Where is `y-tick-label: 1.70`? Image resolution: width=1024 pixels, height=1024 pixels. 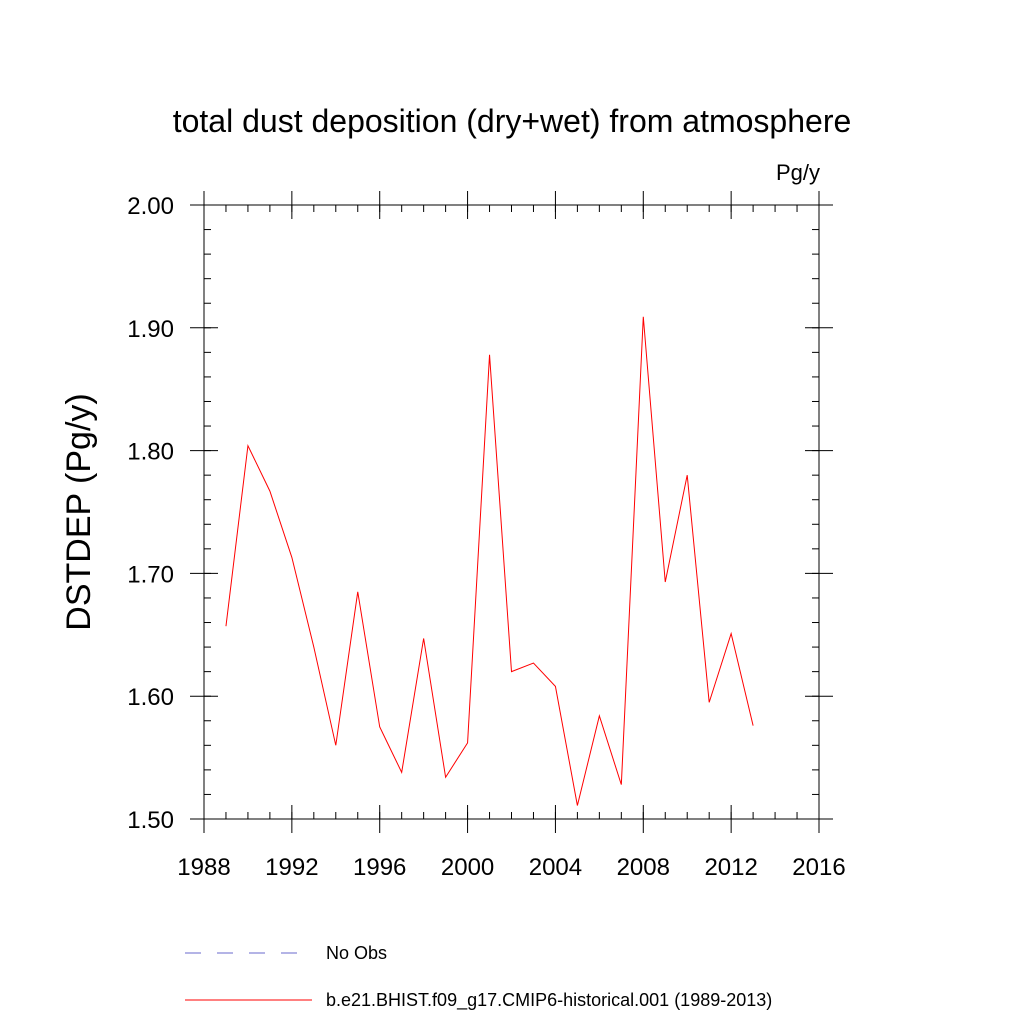 y-tick-label: 1.70 is located at coordinates (150, 574).